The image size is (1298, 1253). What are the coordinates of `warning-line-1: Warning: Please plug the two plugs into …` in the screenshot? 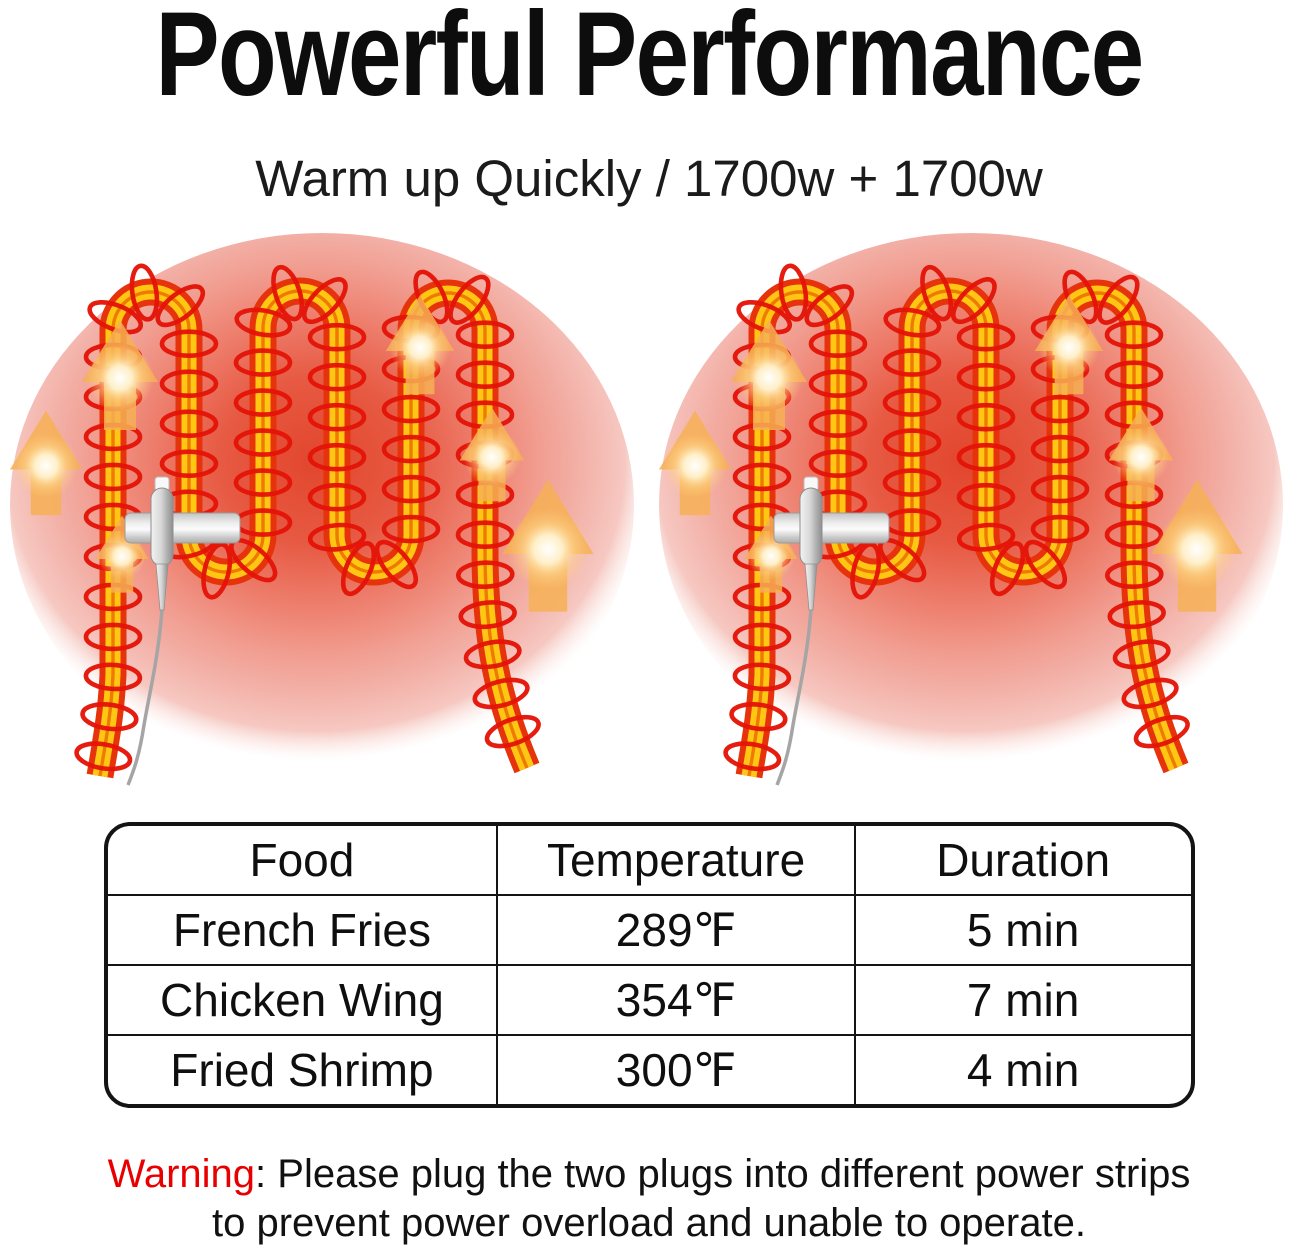 It's located at (649, 1175).